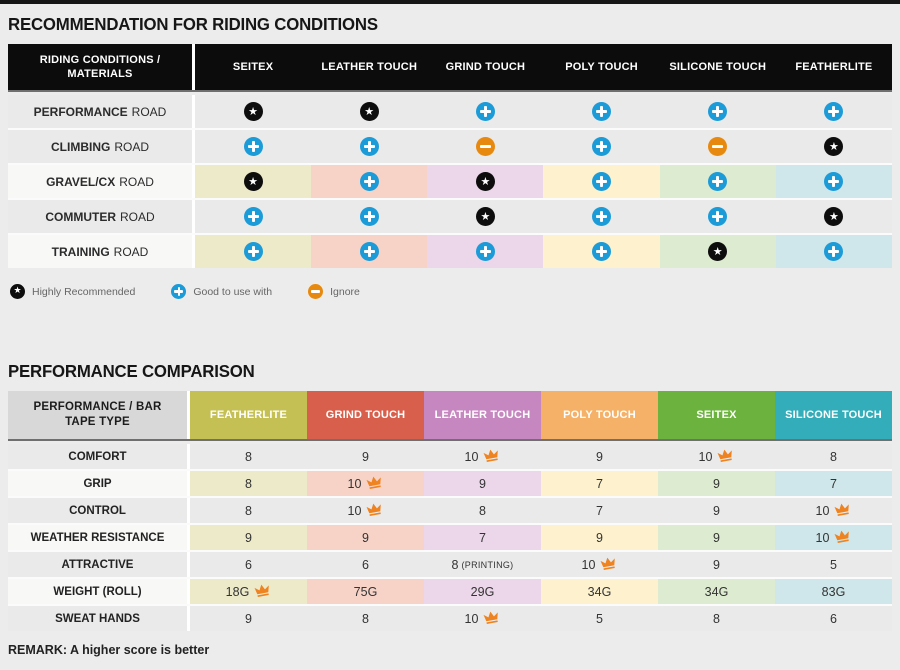 This screenshot has height=670, width=900. Describe the element at coordinates (487, 564) in the screenshot. I see `score-suffix: (PRINTING)` at that location.